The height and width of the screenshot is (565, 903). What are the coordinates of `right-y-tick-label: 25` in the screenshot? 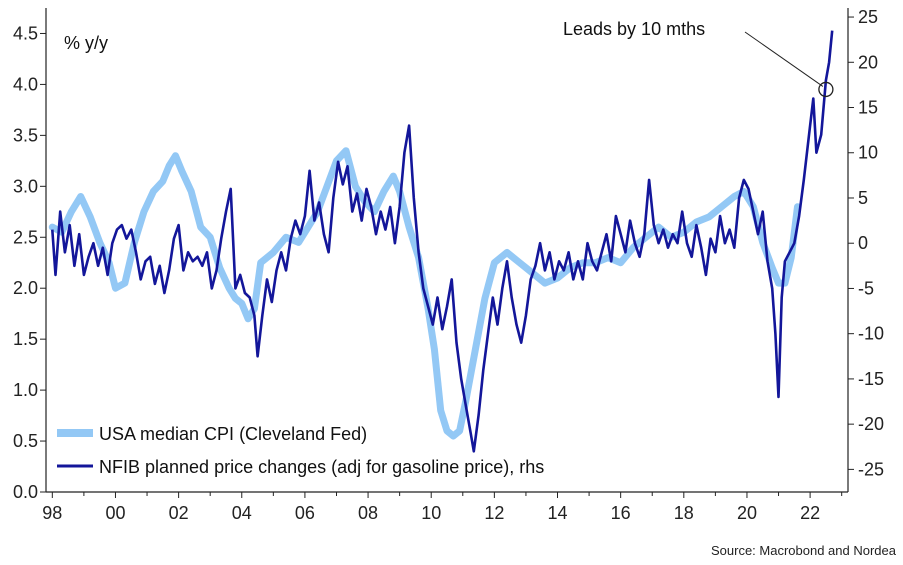 It's located at (868, 17).